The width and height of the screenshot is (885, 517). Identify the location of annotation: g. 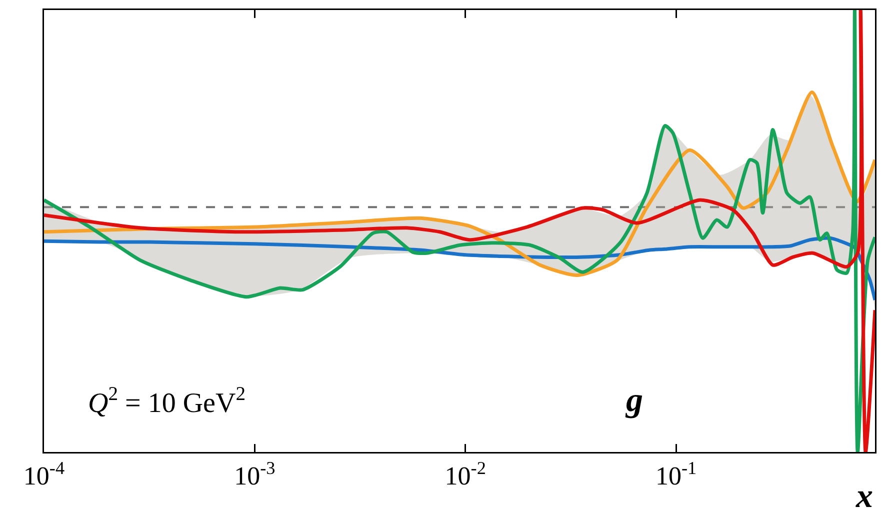
(634, 400).